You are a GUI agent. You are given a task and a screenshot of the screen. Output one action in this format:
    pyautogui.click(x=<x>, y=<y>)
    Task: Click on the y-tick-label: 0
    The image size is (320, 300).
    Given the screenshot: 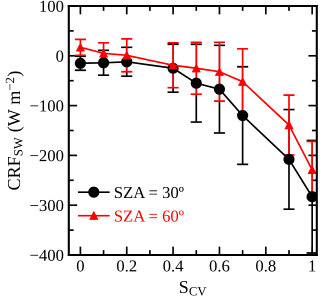 What is the action you would take?
    pyautogui.click(x=60, y=56)
    